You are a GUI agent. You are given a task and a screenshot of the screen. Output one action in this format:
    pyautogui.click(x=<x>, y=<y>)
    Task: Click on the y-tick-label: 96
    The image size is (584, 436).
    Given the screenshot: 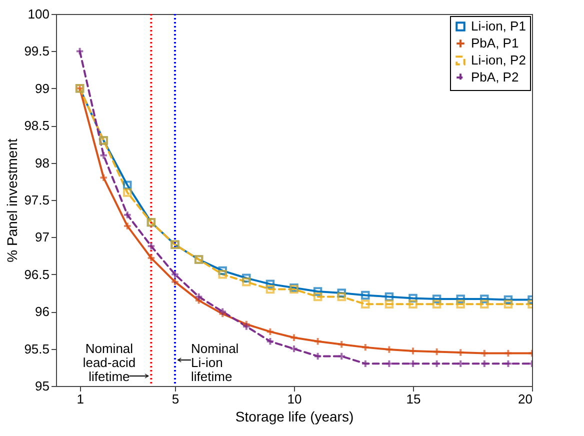 What is the action you would take?
    pyautogui.click(x=42, y=312)
    